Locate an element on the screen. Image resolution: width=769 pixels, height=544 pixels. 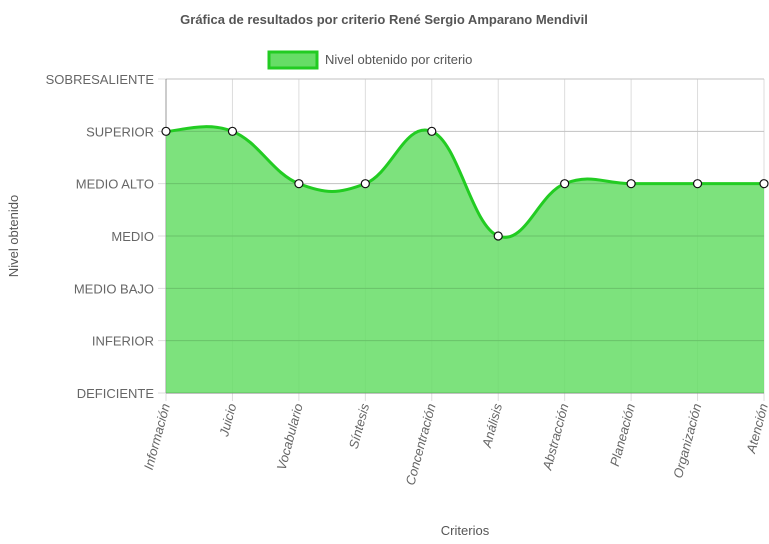
y-tick-label: INFERIOR is located at coordinates (123, 341).